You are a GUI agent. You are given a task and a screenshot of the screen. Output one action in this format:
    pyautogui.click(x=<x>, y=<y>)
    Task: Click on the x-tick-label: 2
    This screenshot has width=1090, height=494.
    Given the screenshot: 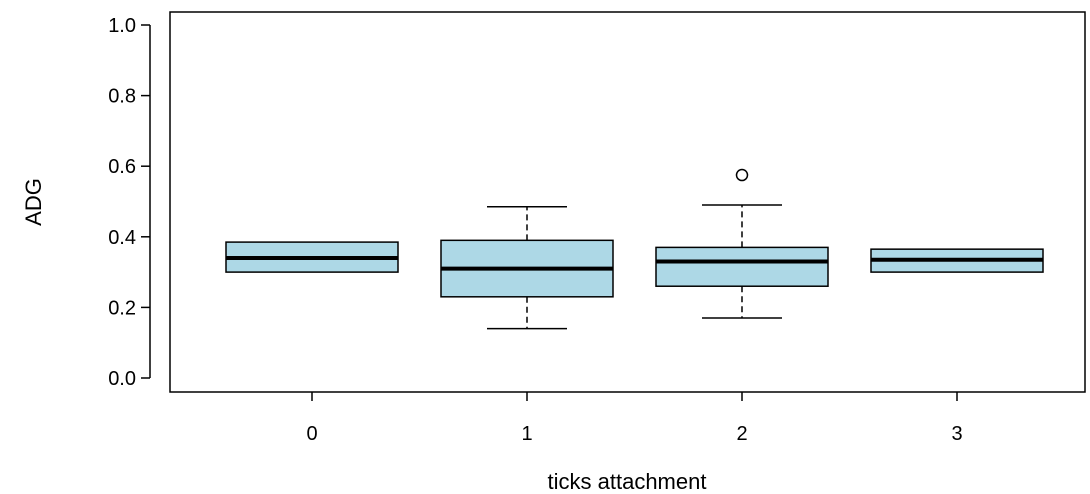 What is the action you would take?
    pyautogui.click(x=741, y=434)
    